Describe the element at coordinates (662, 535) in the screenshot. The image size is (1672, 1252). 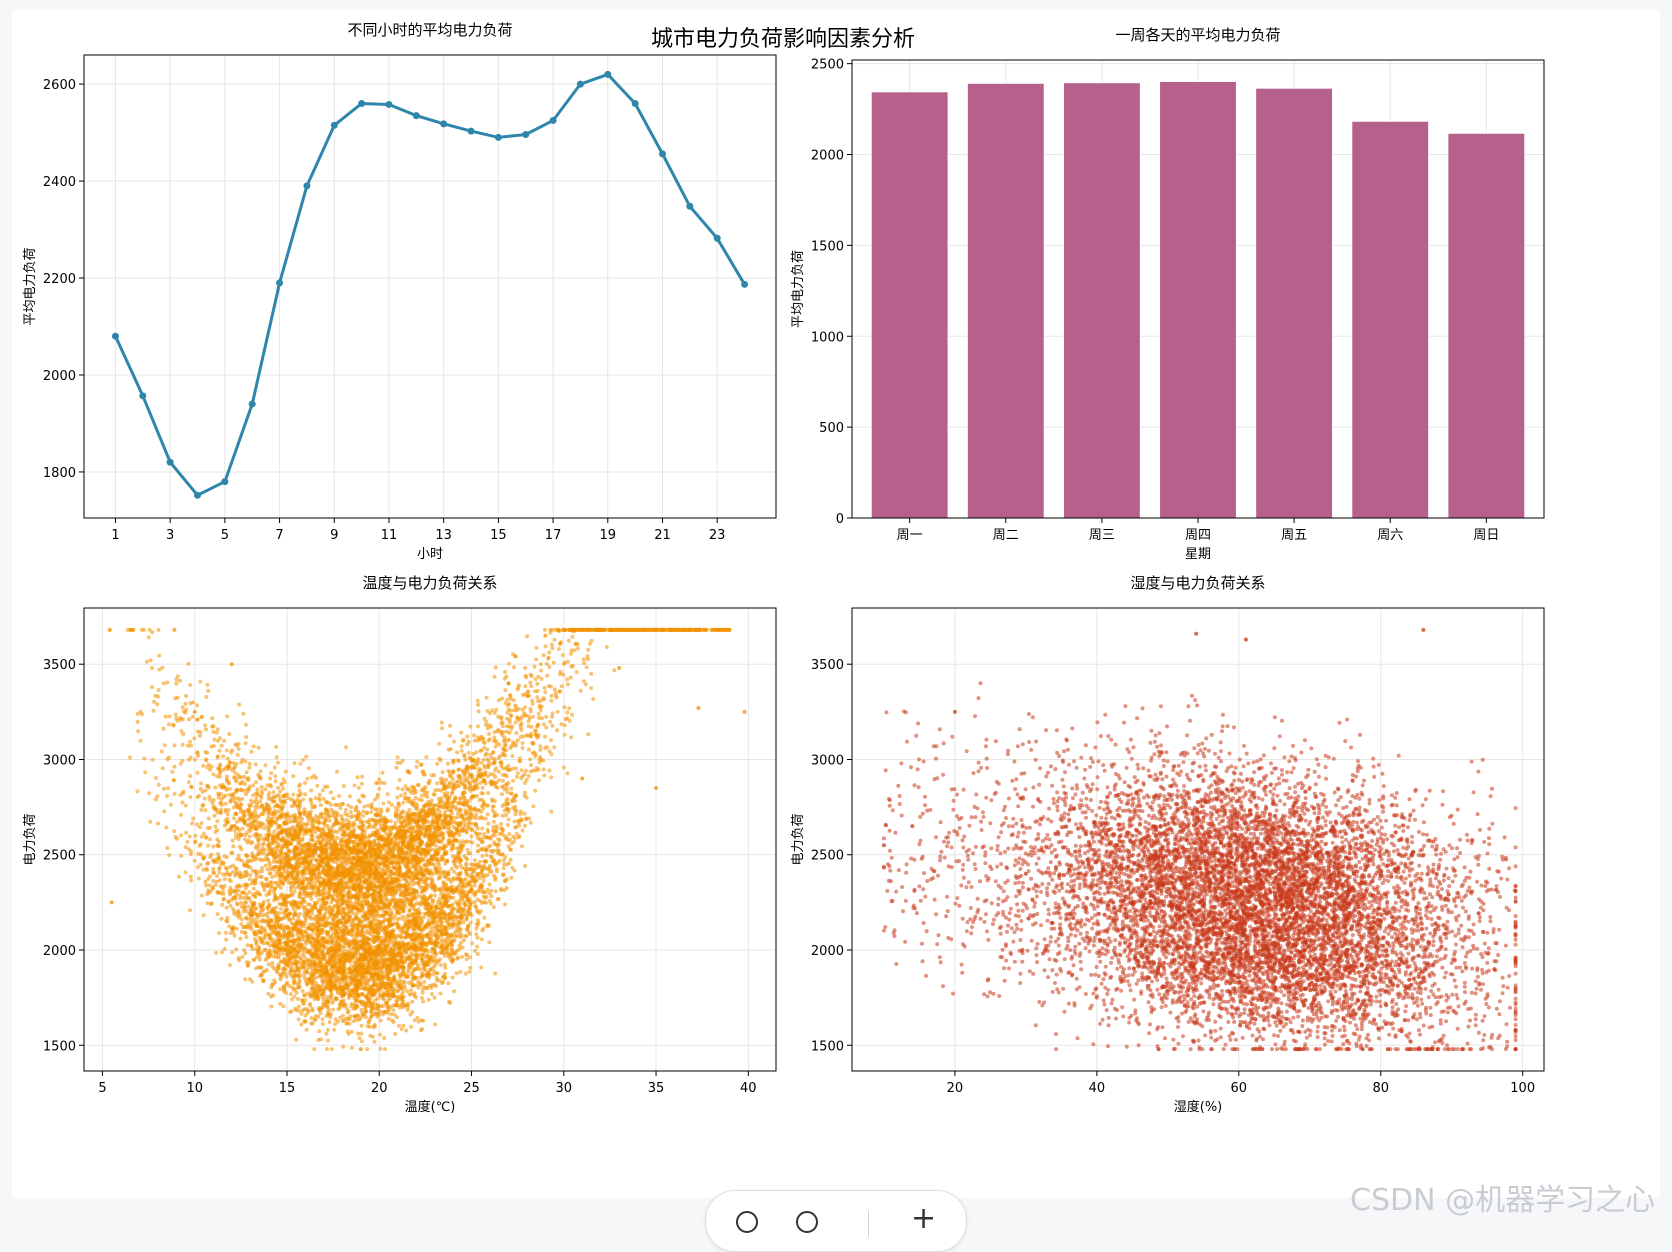
I see `hourly-xtick-label: 21` at that location.